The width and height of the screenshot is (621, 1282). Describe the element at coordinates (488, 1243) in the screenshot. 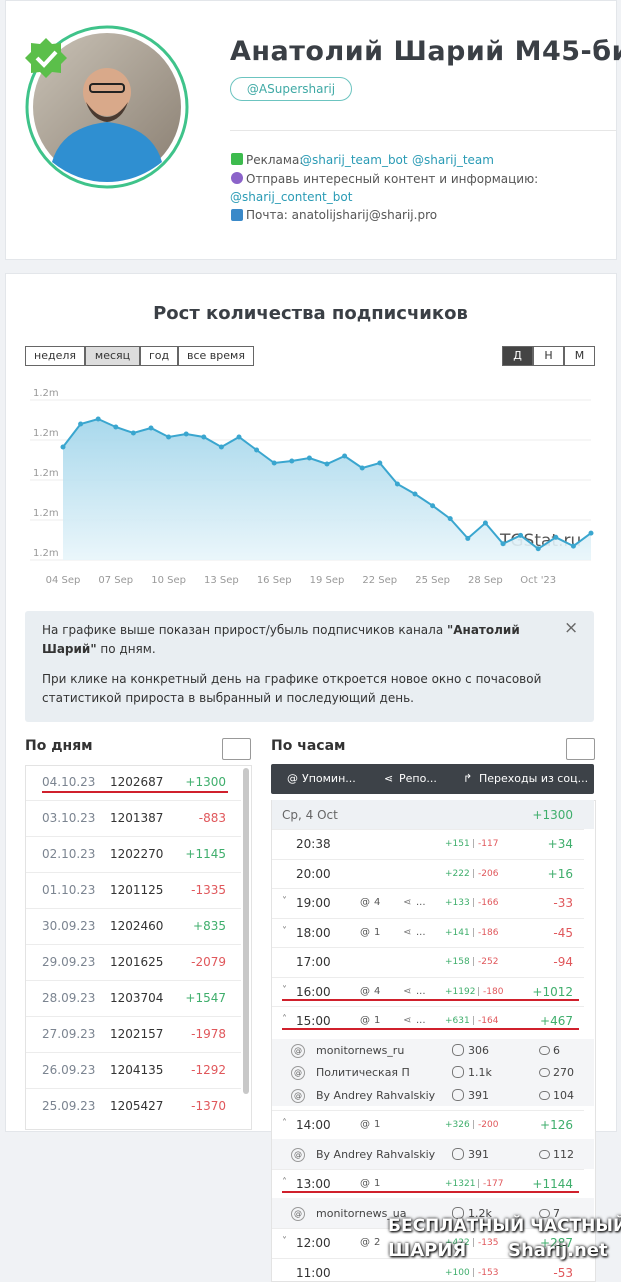

I see `left: -135` at that location.